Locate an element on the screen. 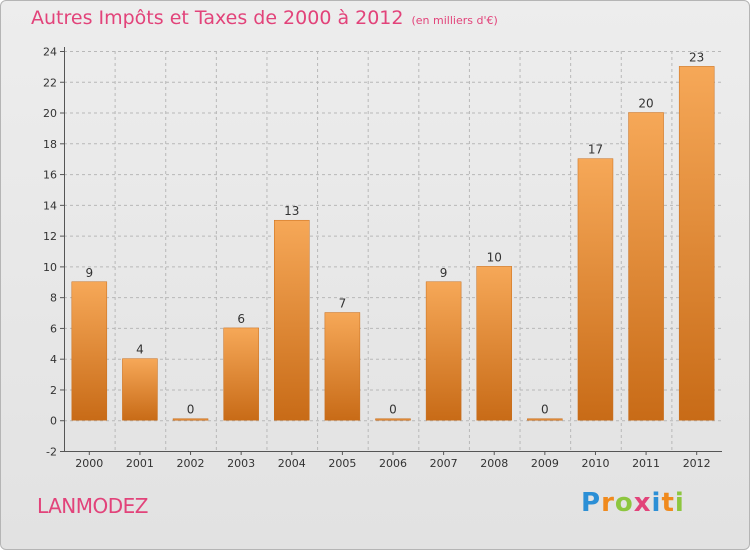 Image resolution: width=750 pixels, height=550 pixels. y-tick-label: 22 is located at coordinates (50, 82).